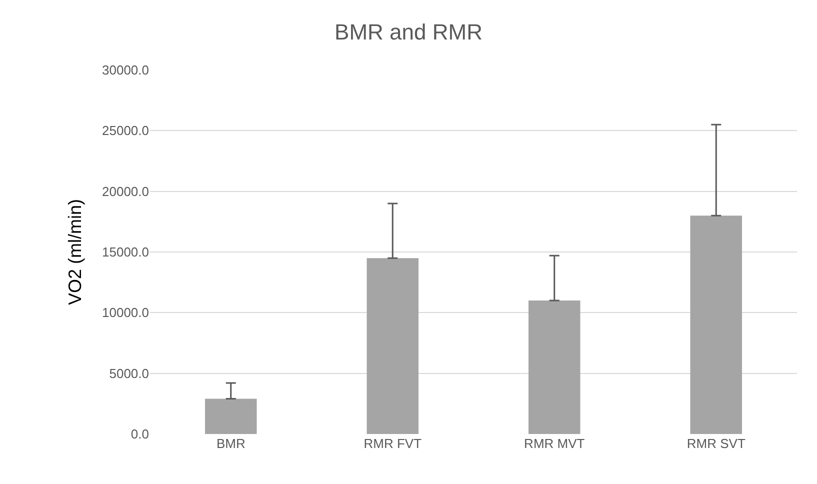  I want to click on x-tick-label: RMR FVT, so click(393, 443).